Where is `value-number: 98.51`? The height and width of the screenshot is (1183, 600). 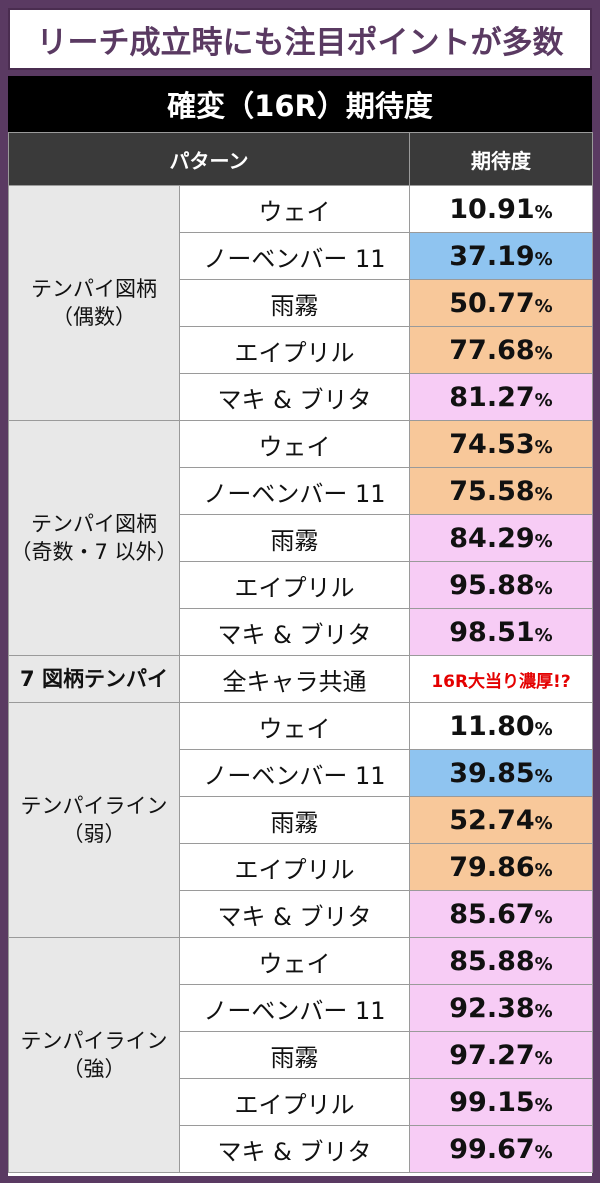
value-number: 98.51 is located at coordinates (492, 632).